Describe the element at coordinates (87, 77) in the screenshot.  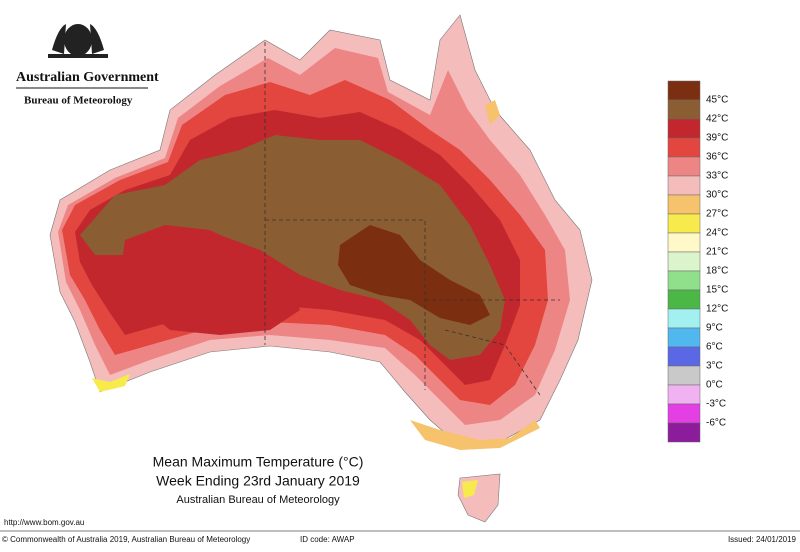
I see `agency-name: Australian Government` at that location.